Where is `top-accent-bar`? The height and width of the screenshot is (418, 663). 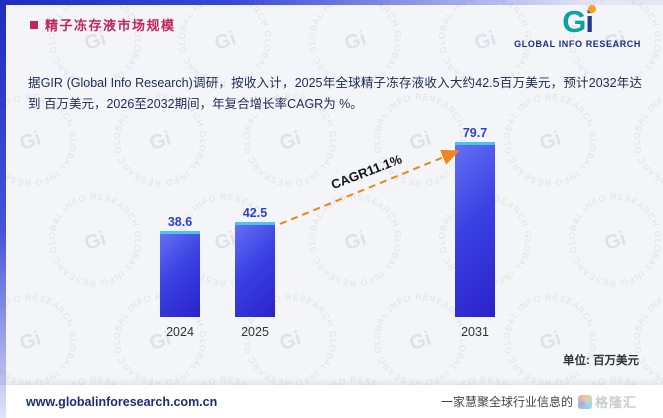
top-accent-bar is located at coordinates (331, 2).